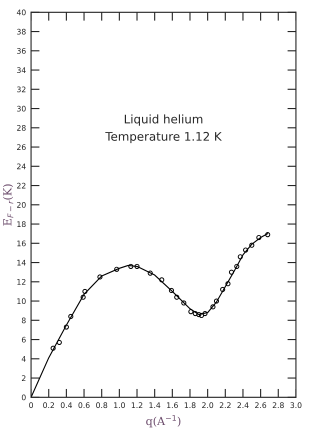 The height and width of the screenshot is (439, 327). Describe the element at coordinates (163, 120) in the screenshot. I see `annotation: Liquid helium` at that location.